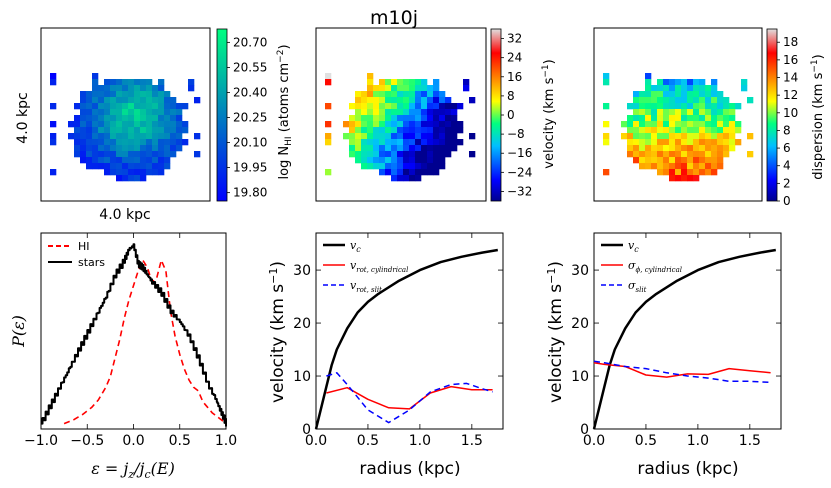 The image size is (831, 488). Describe the element at coordinates (134, 335) in the screenshot. I see `circularity-series` at that location.